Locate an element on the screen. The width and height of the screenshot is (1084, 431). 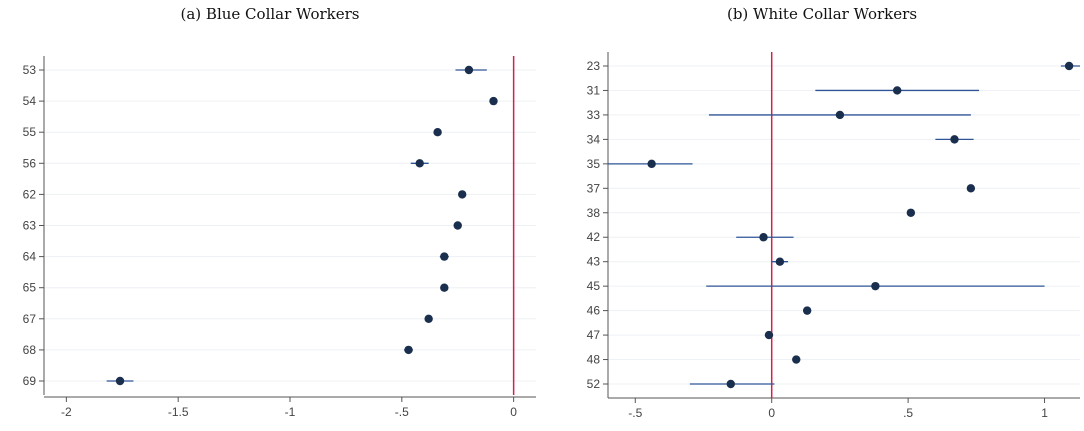
y-tick-label: 68 is located at coordinates (30, 350).